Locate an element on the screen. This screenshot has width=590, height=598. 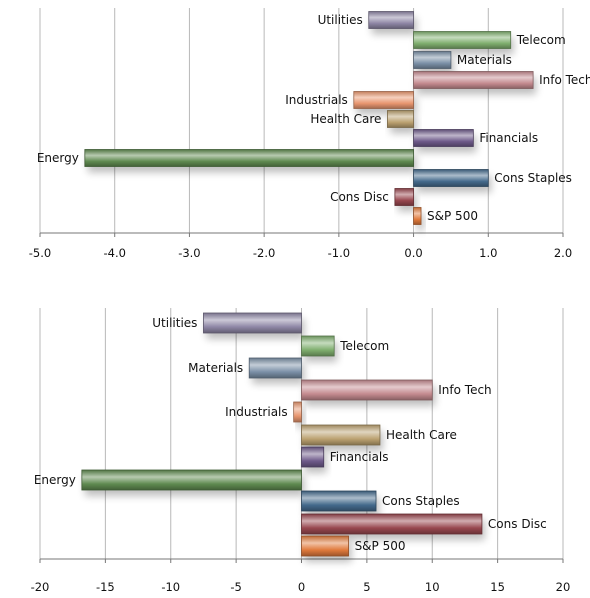
x-tick-label: 0.0 is located at coordinates (413, 253).